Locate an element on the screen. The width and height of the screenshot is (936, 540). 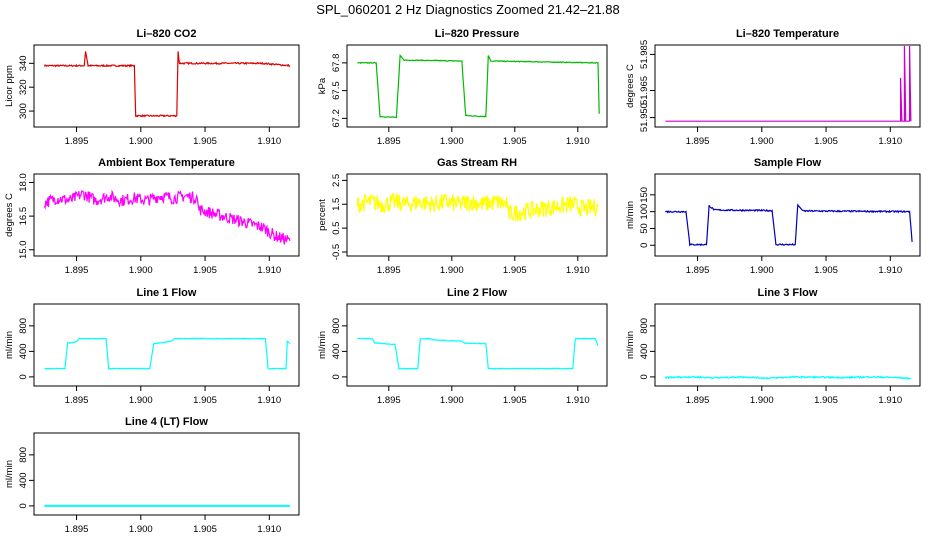
y-tick-label: 100 is located at coordinates (644, 212).